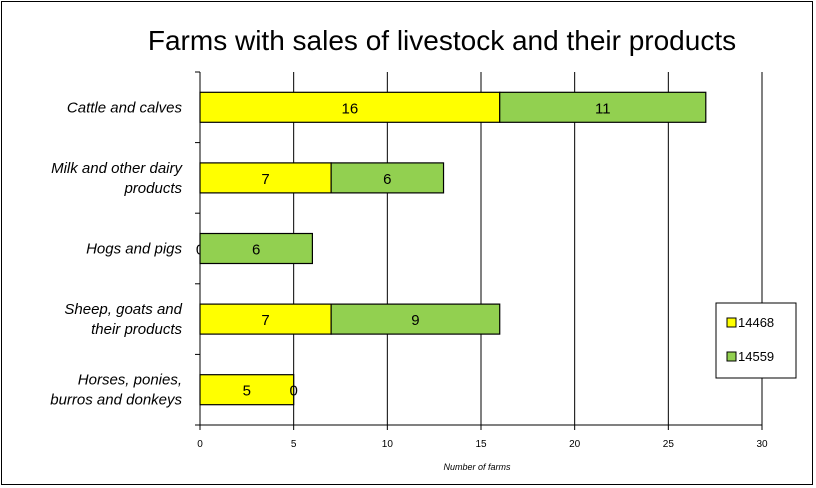  I want to click on category-label: Horses, ponies,, so click(130, 380).